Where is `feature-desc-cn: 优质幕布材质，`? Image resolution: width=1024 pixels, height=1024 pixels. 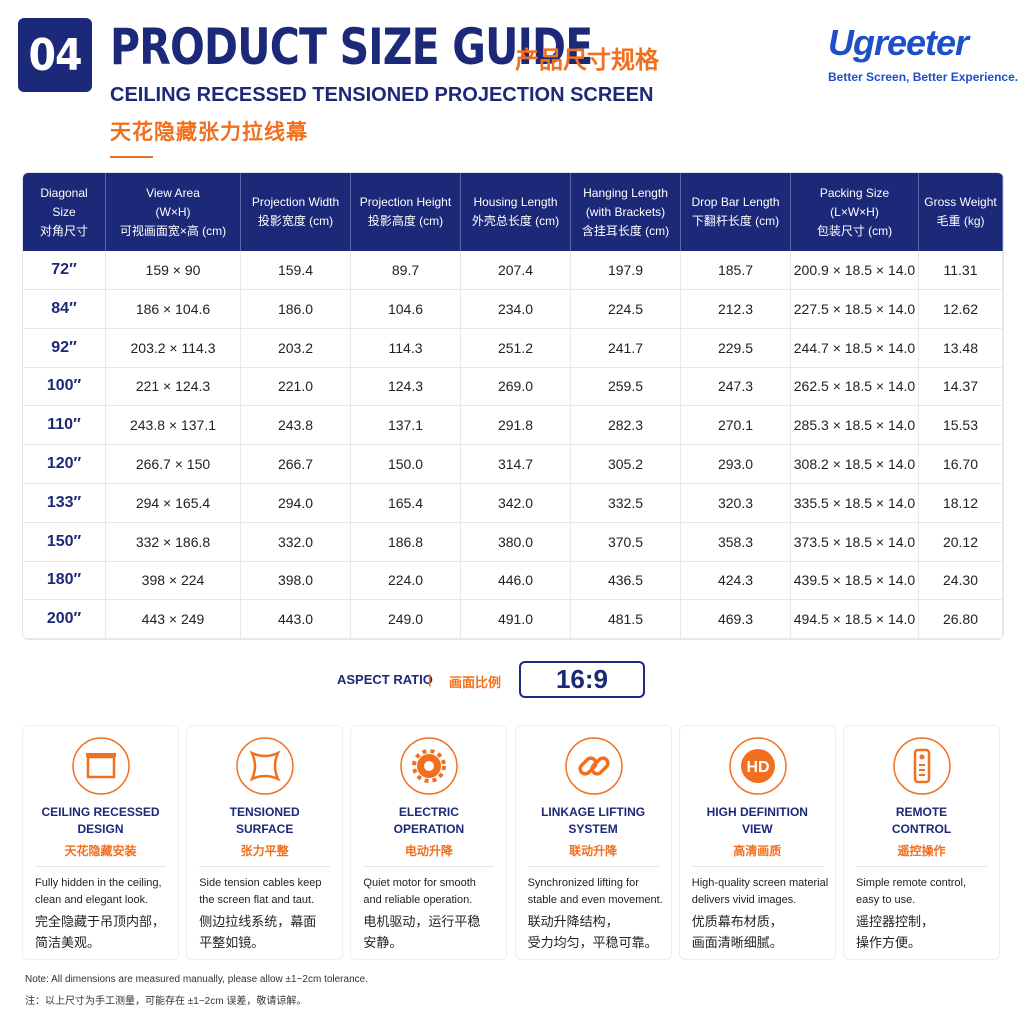 feature-desc-cn: 优质幕布材质， is located at coordinates (737, 921).